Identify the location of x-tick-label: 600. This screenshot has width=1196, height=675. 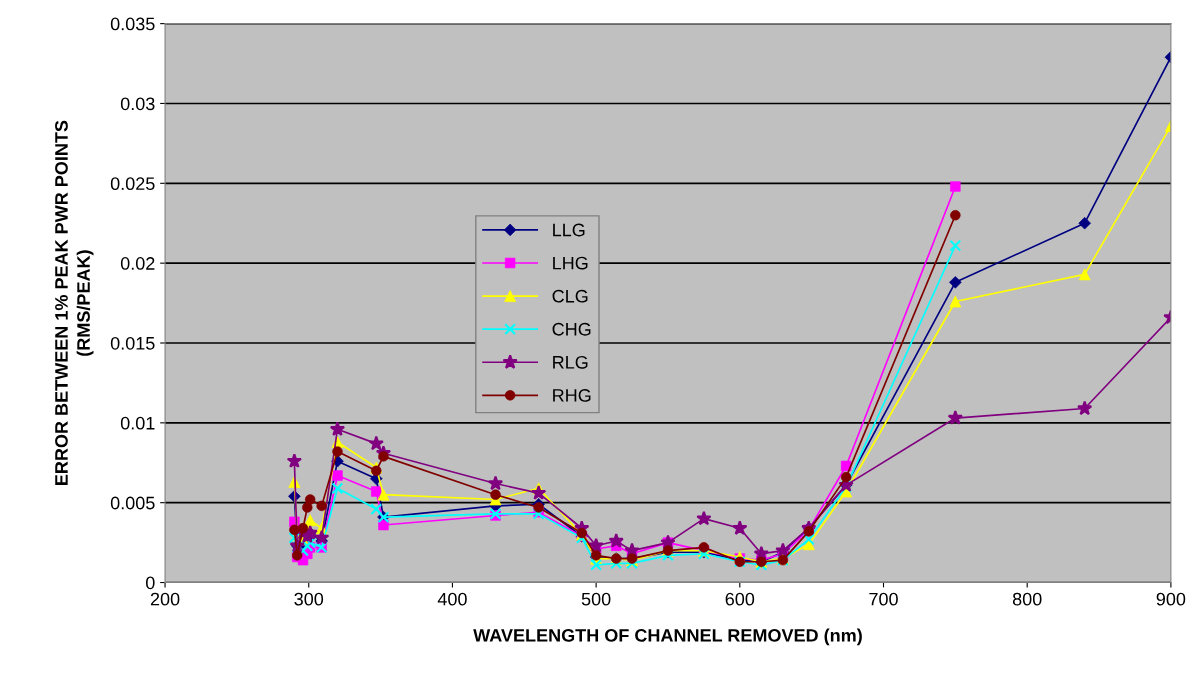
(740, 599).